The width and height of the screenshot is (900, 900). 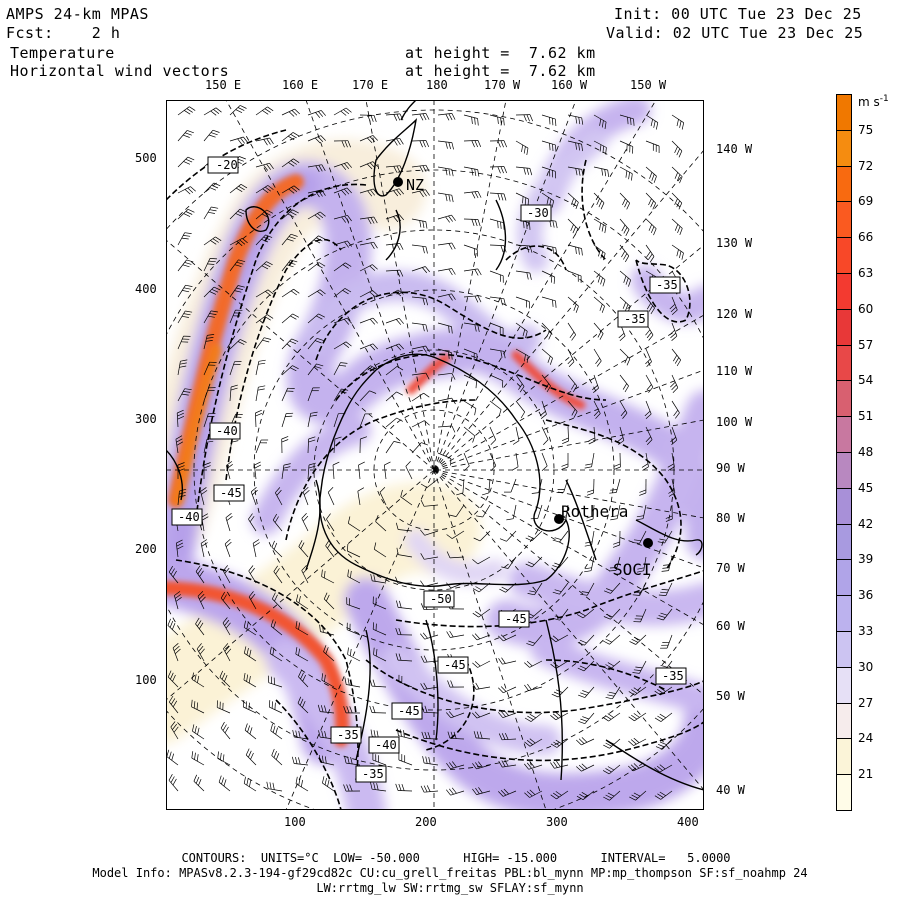 What do you see at coordinates (455, 665) in the screenshot?
I see `svg-text: -45` at bounding box center [455, 665].